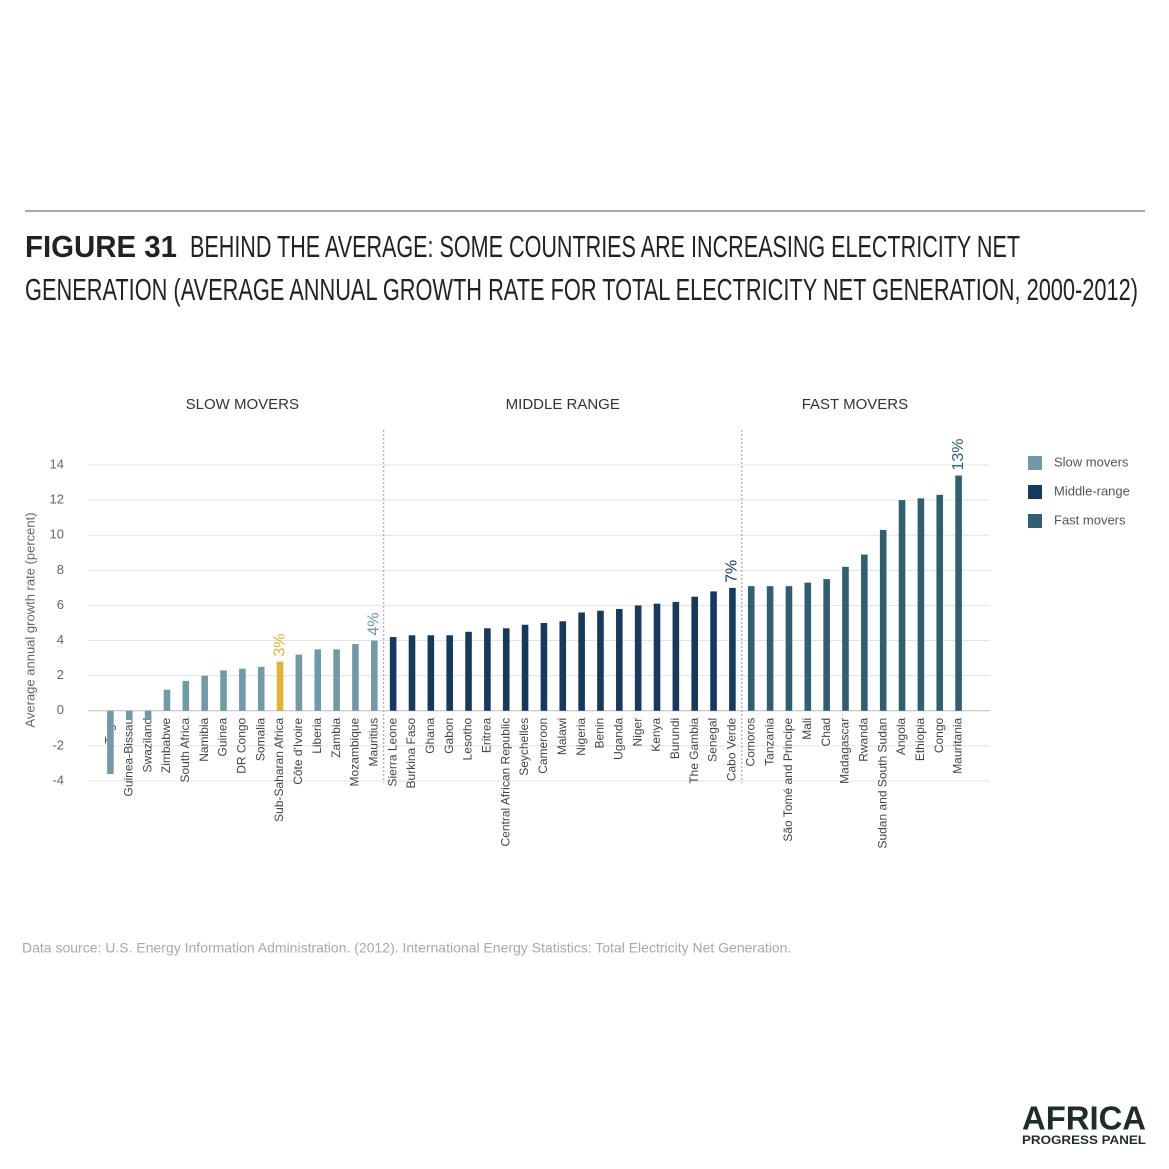  What do you see at coordinates (185, 749) in the screenshot?
I see `x-tick-label: South Africa` at bounding box center [185, 749].